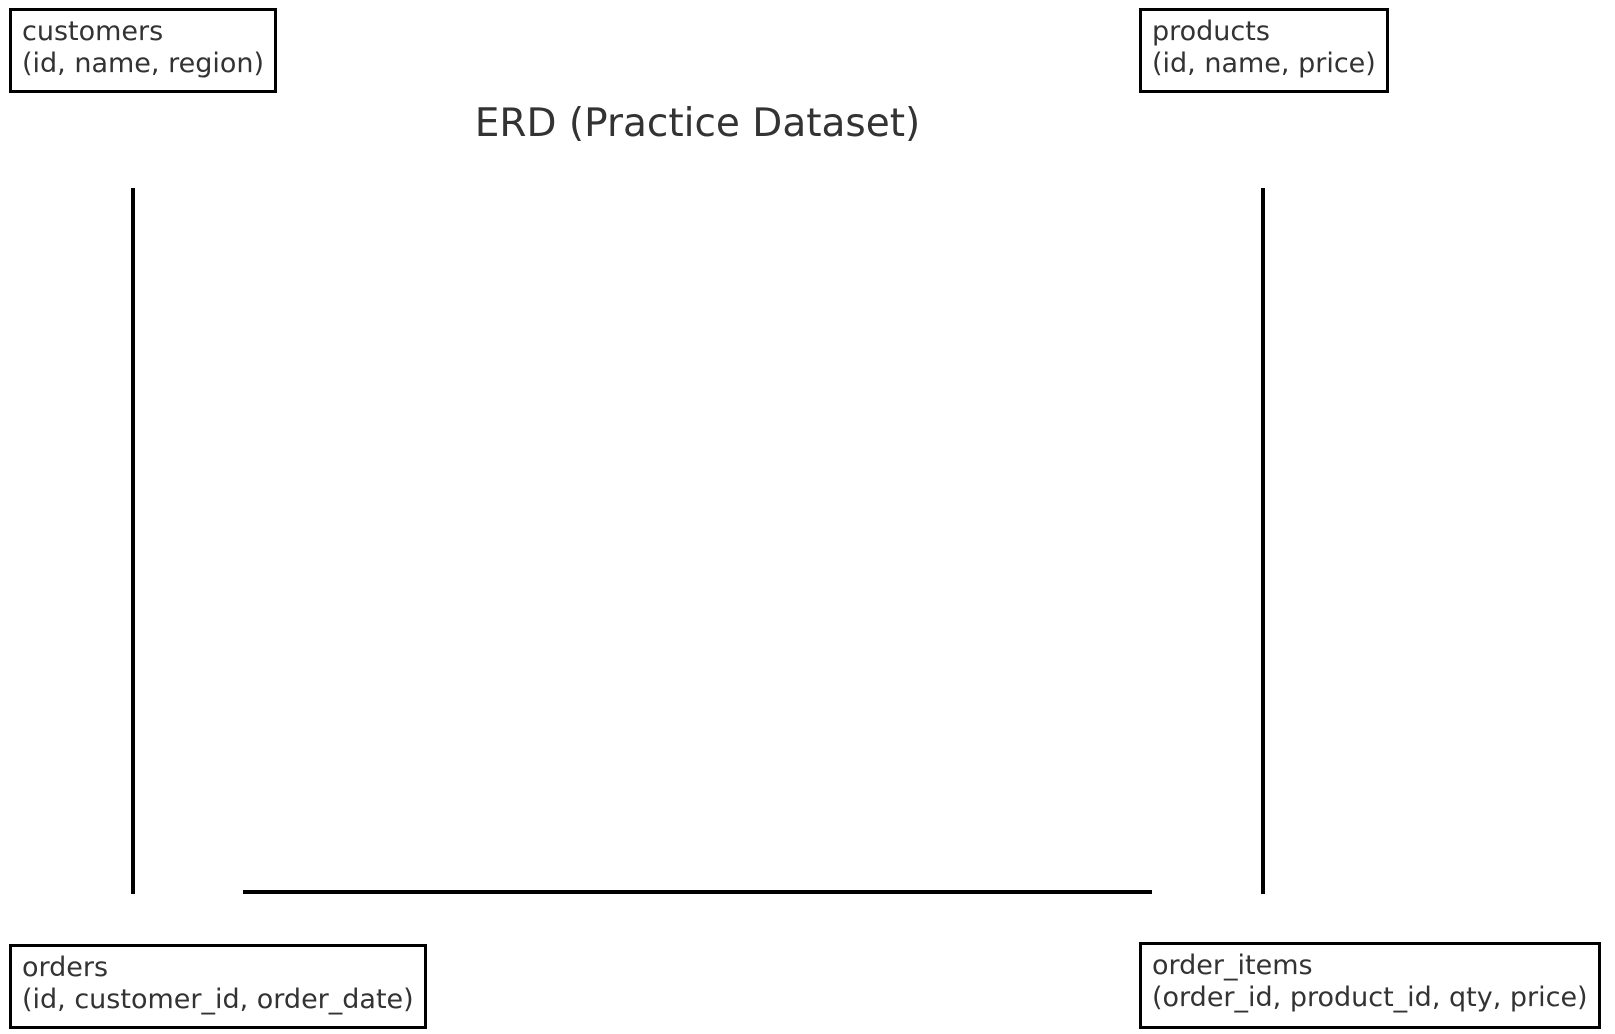 The height and width of the screenshot is (1034, 1615). I want to click on entity-fields: (id, name, price), so click(1264, 63).